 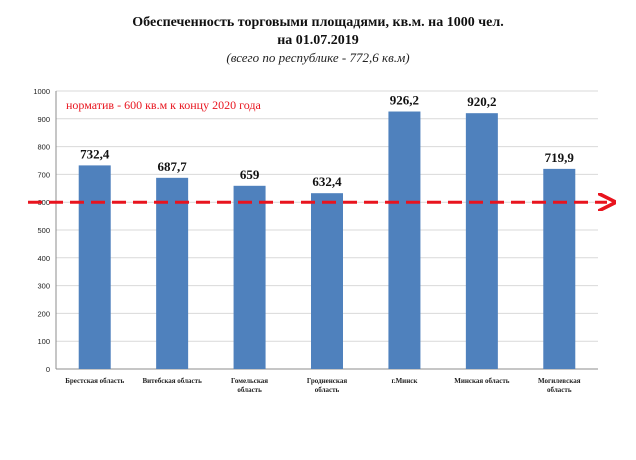 What do you see at coordinates (94, 381) in the screenshot?
I see `x-tick-label: Брестская область` at bounding box center [94, 381].